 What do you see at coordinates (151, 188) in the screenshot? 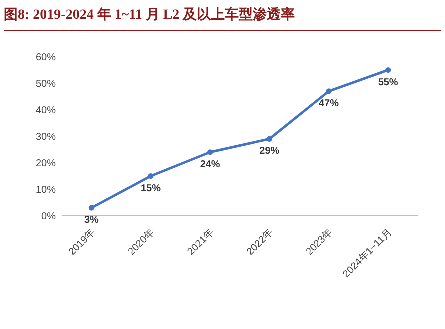
I see `data-label: 15%` at bounding box center [151, 188].